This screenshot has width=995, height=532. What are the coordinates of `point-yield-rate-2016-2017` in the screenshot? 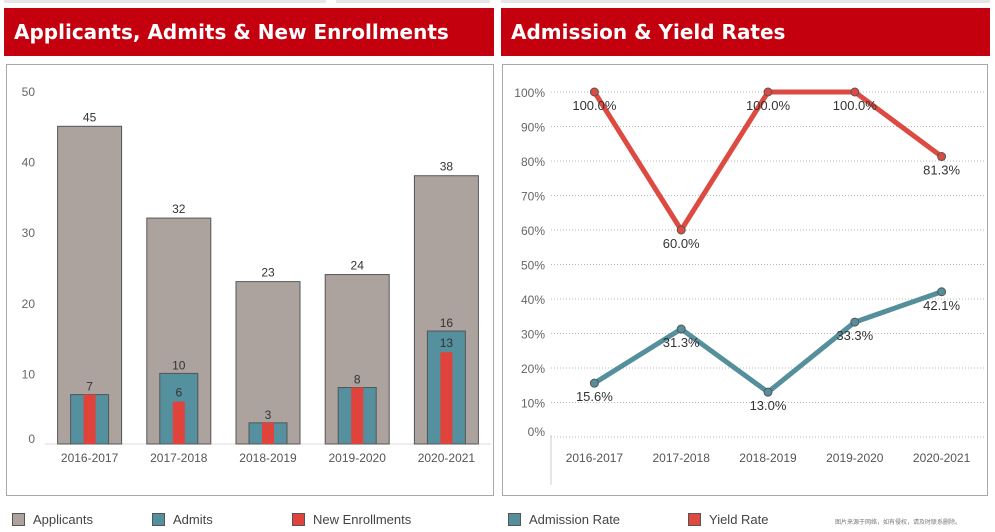 It's located at (594, 92).